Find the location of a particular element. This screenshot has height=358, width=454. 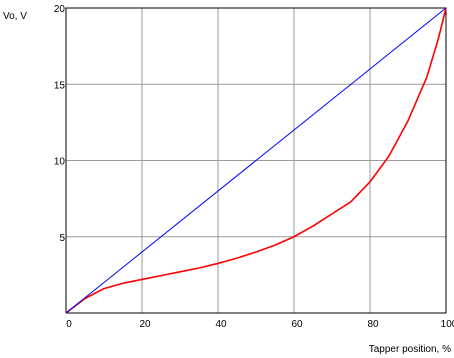

x-tick-label: 60 is located at coordinates (297, 324).